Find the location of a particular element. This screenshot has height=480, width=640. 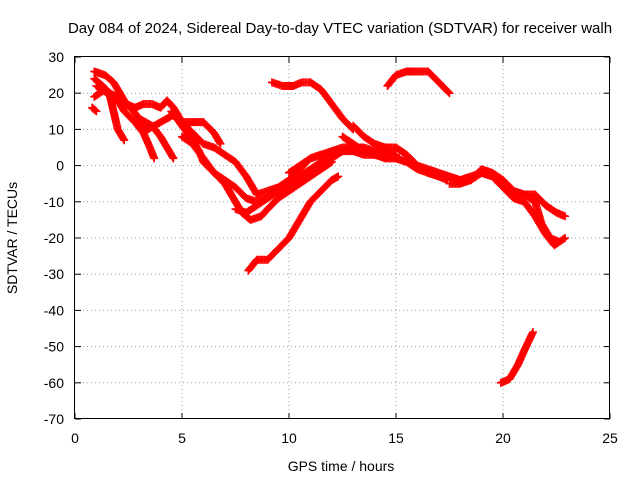

y-tick-label: 10 is located at coordinates (56, 129).